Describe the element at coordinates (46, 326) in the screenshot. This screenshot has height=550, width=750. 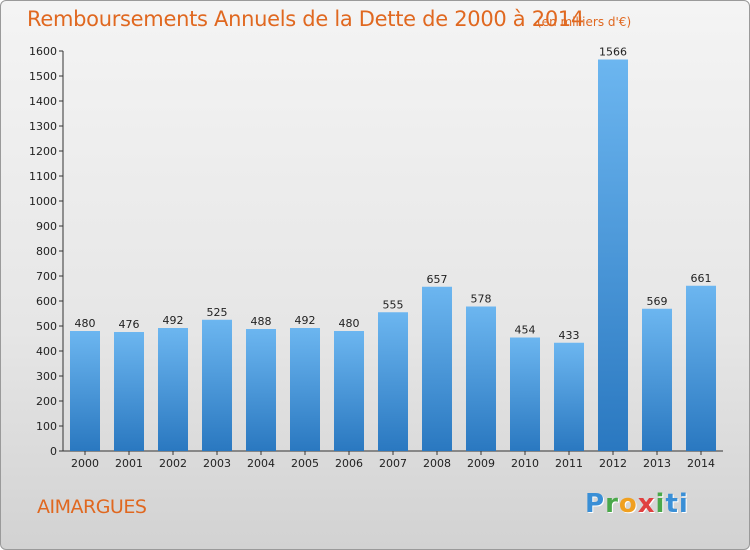
I see `y-tick-label: 500` at that location.